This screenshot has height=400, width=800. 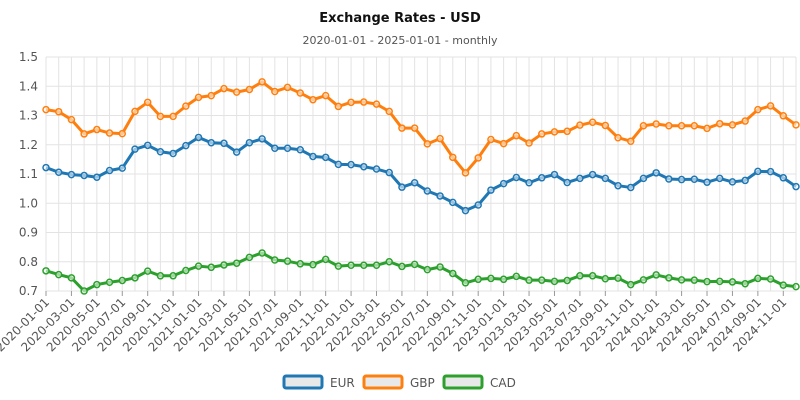 I want to click on legend-item-cad: CAD, so click(x=479, y=382).